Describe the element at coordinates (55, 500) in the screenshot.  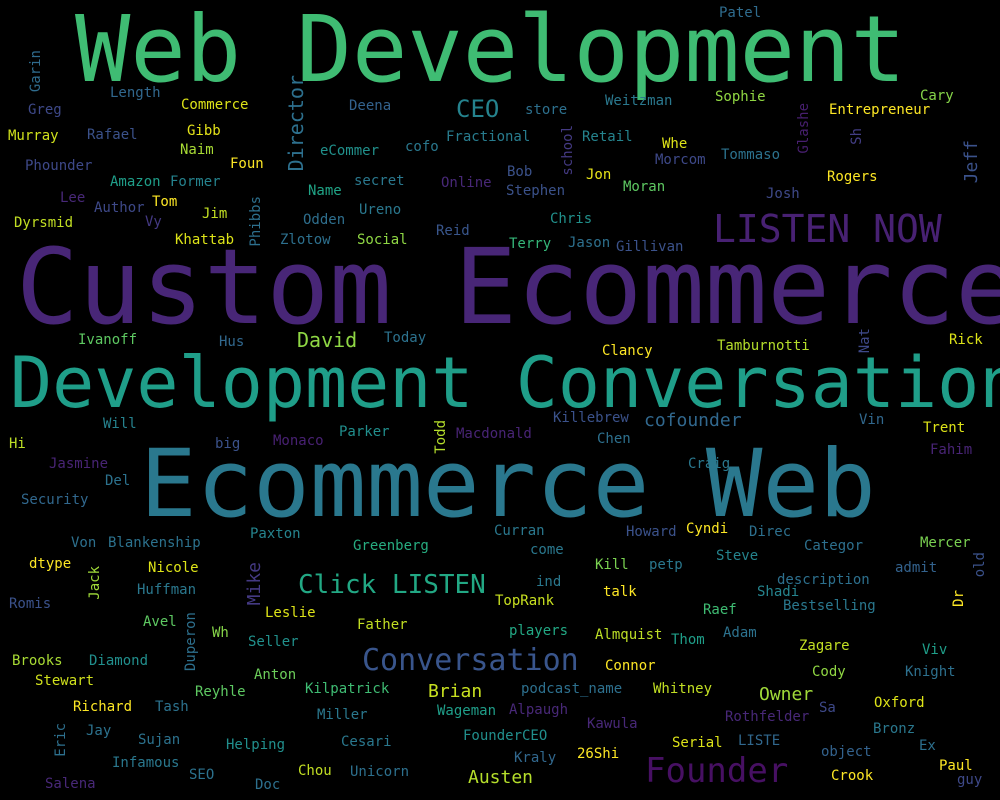
I see `word-security: Security` at that location.